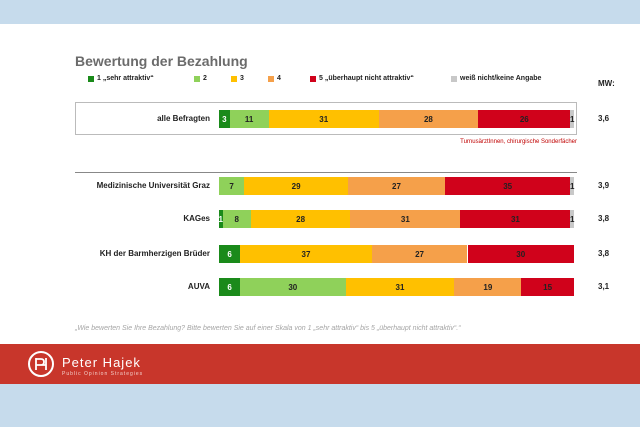  What do you see at coordinates (279, 78) in the screenshot?
I see `legend-label: 4` at bounding box center [279, 78].